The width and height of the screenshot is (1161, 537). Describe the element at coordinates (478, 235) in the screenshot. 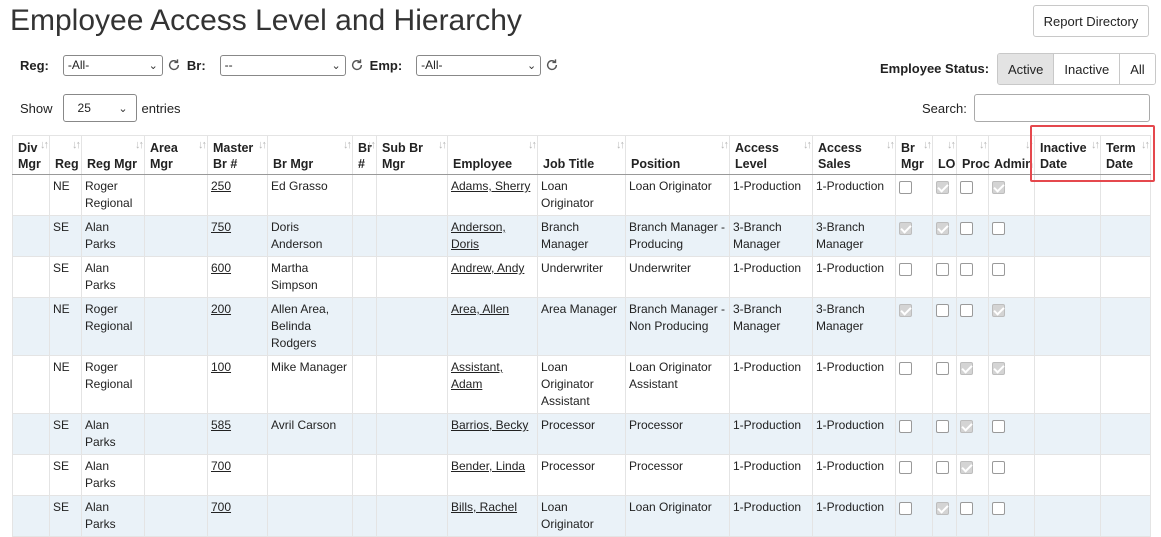

I see `employee-link: Anderson, Doris` at that location.